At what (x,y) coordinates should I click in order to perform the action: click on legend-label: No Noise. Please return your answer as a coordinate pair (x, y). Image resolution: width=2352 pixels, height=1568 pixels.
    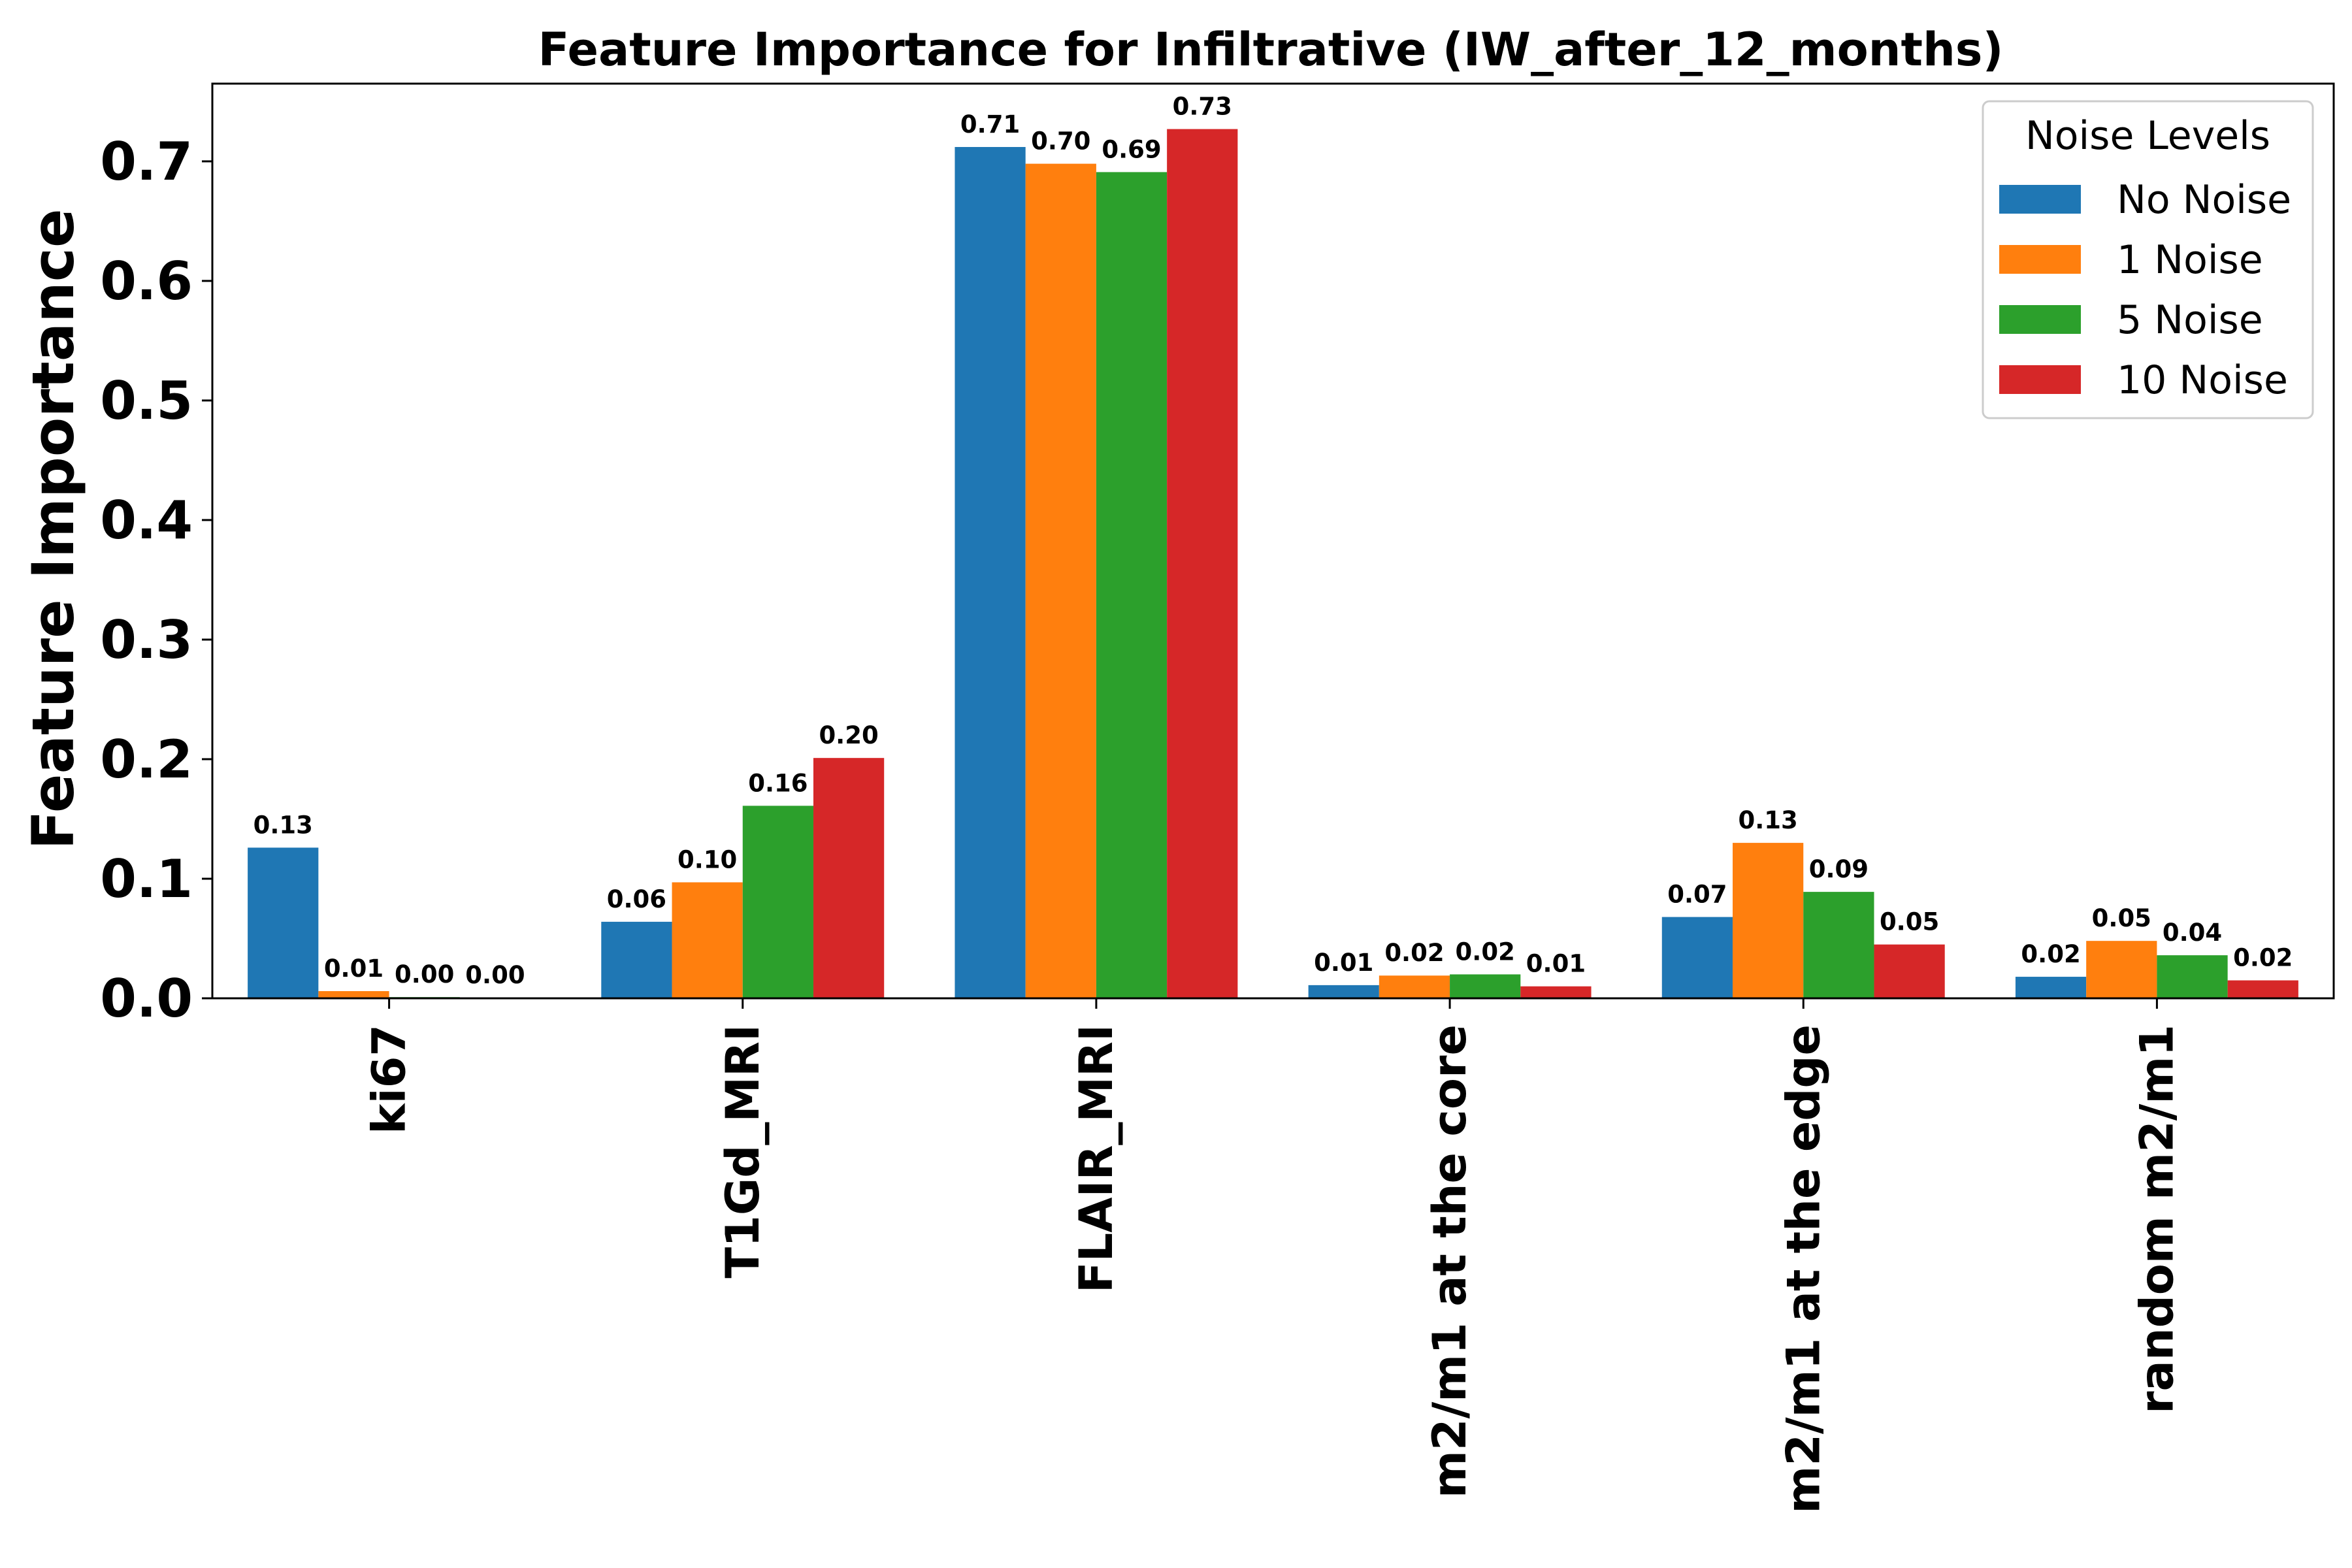
    Looking at the image, I should click on (2204, 200).